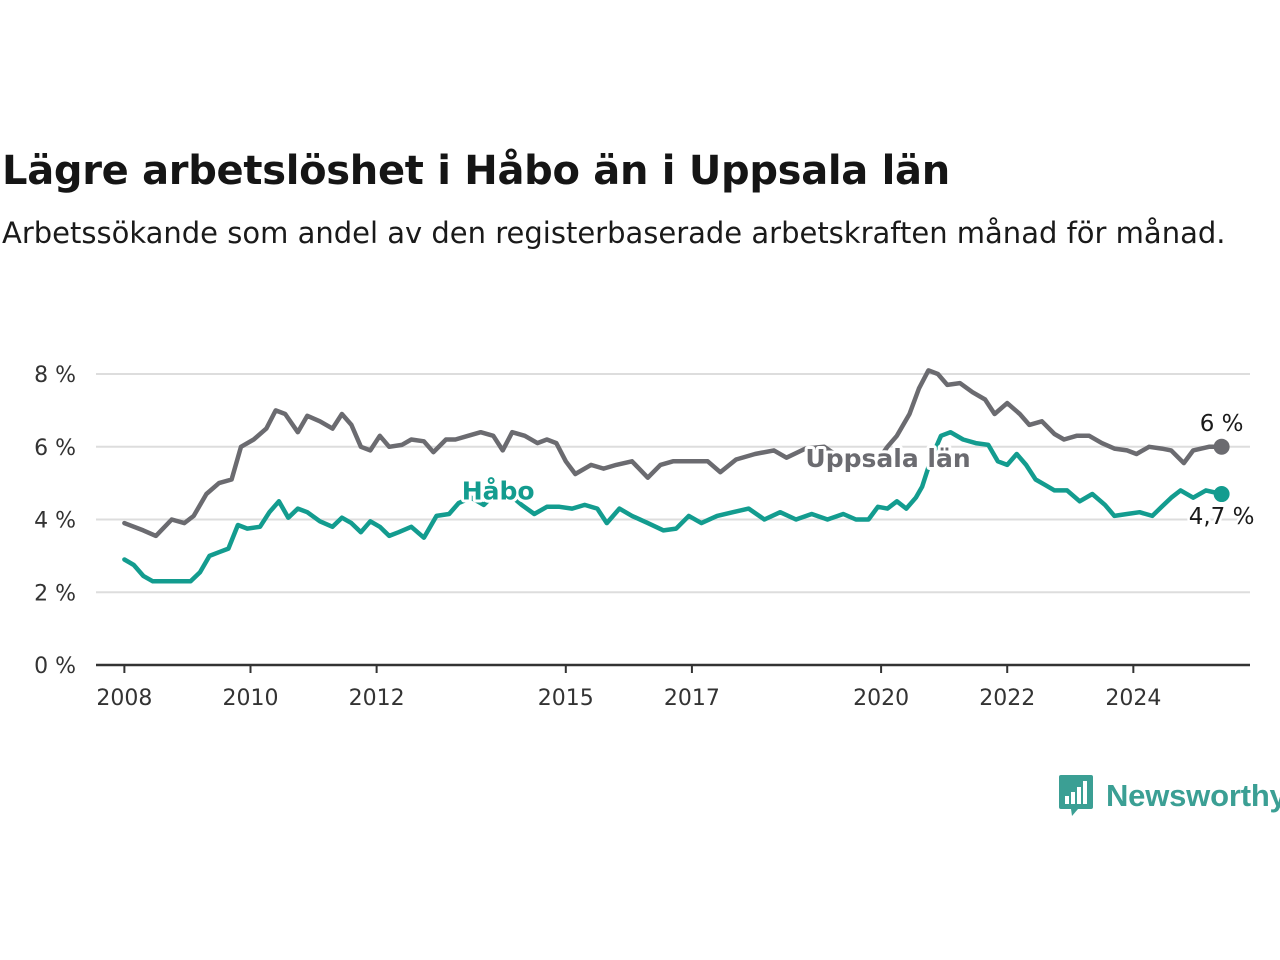  I want to click on series-name-label: Uppsala län, so click(887, 458).